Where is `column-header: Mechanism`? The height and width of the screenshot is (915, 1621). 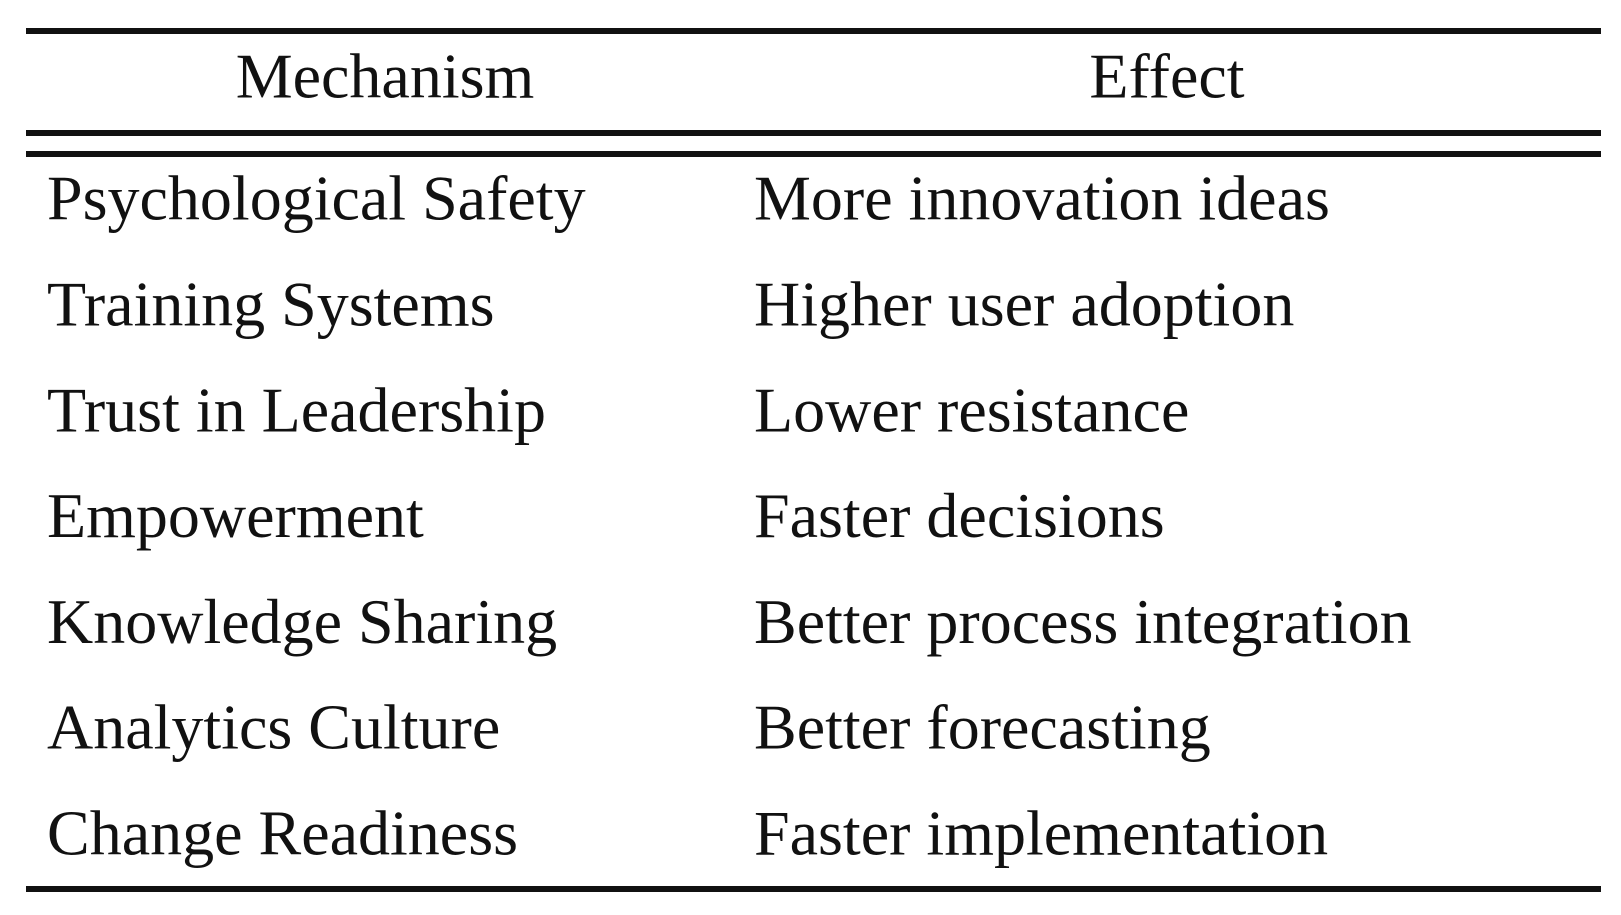 column-header: Mechanism is located at coordinates (385, 76).